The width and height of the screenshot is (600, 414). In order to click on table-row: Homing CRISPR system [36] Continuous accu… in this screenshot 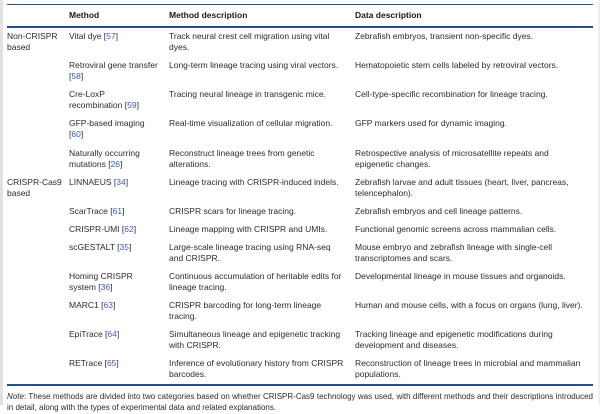, I will do `click(300, 281)`.